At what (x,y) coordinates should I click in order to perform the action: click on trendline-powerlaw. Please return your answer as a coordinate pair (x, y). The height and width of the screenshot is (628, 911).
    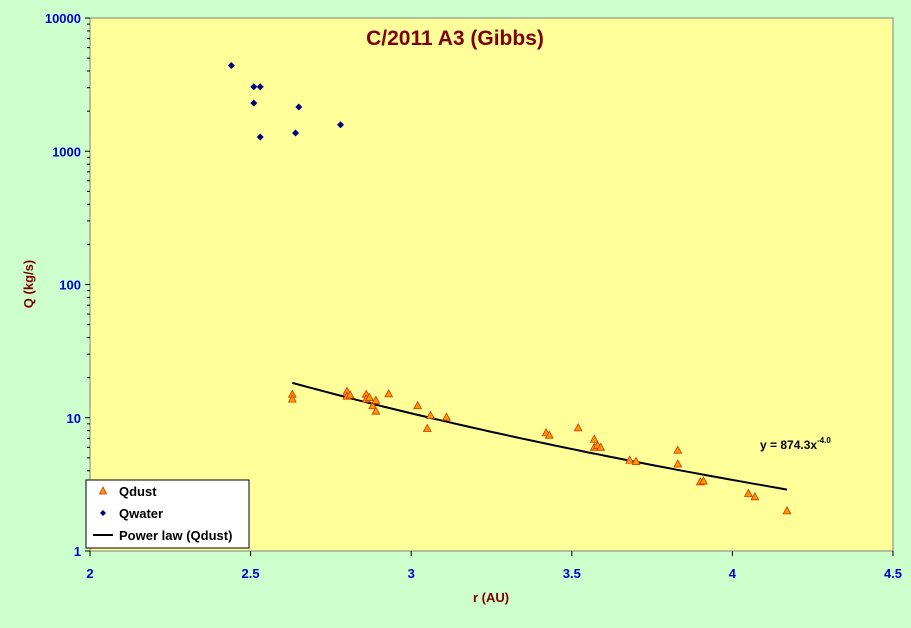
    Looking at the image, I should click on (540, 436).